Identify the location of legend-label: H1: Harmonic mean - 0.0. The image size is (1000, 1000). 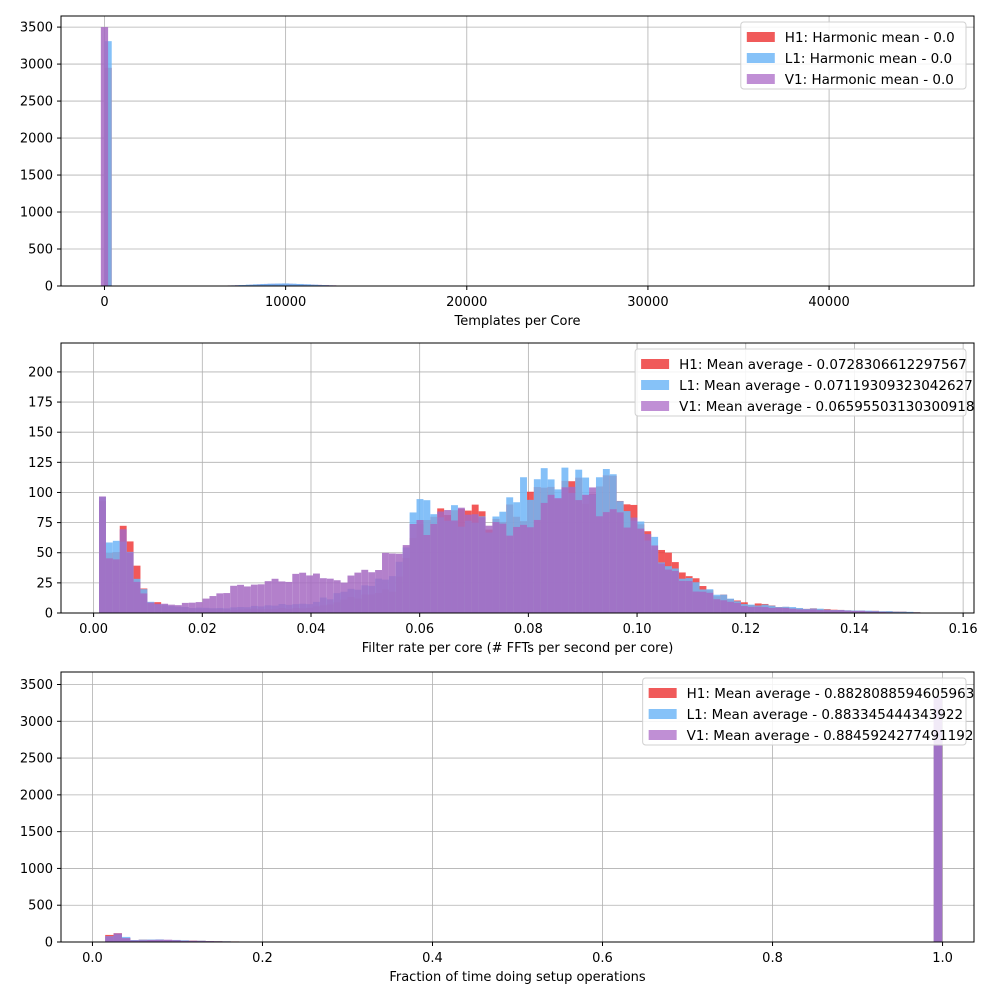
(870, 38).